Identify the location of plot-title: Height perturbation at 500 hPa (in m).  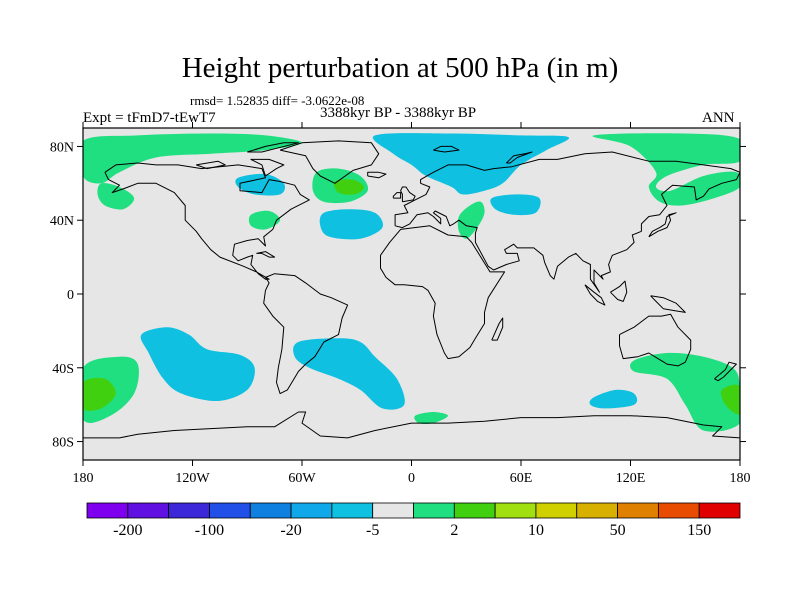
(400, 68).